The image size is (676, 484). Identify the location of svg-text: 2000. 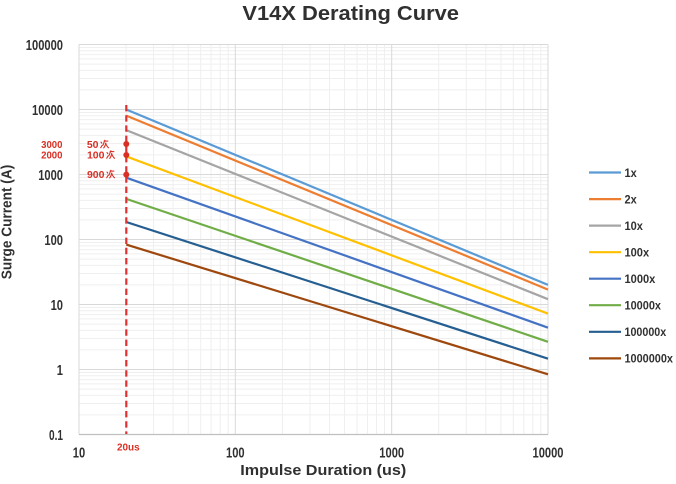
(52, 156).